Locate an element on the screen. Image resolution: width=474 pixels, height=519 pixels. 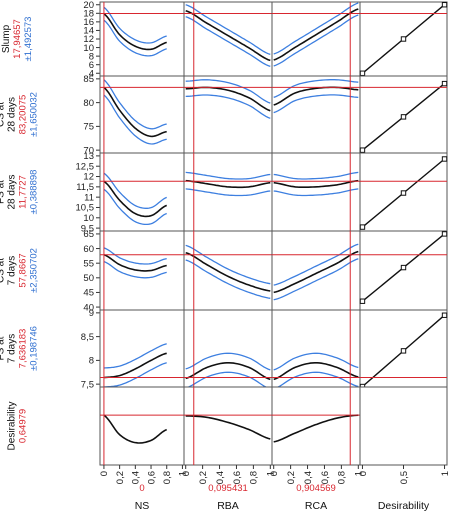
y-tick-label: 65 is located at coordinates (88, 234).